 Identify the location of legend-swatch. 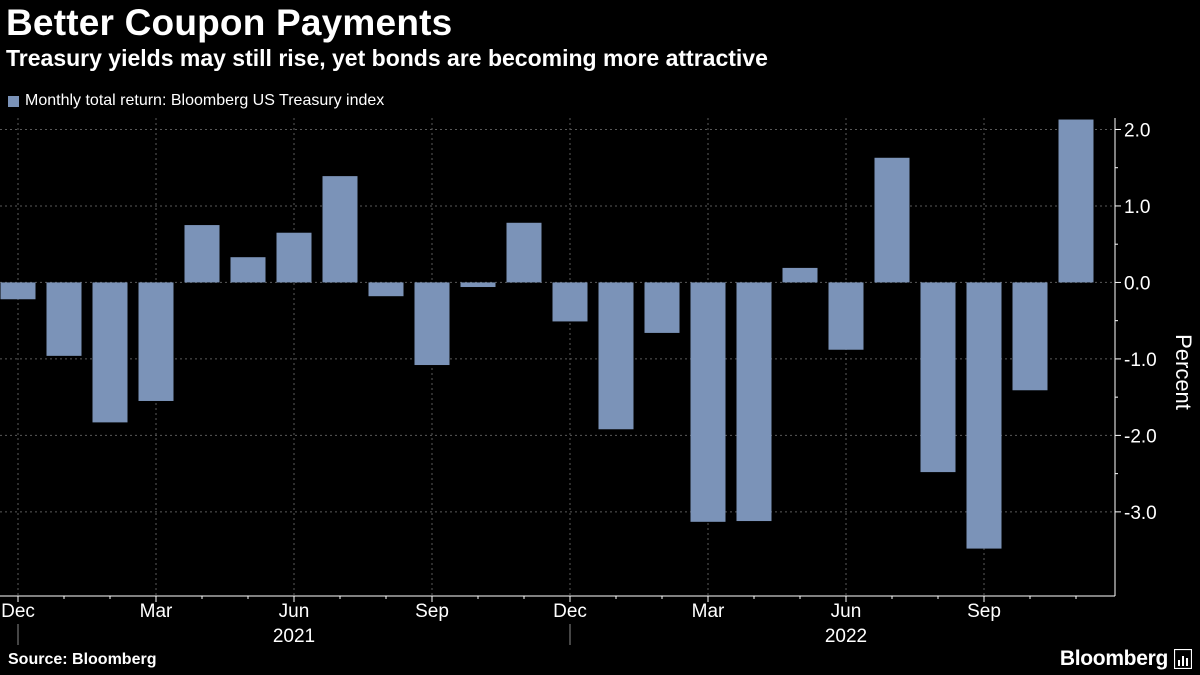
(13, 101).